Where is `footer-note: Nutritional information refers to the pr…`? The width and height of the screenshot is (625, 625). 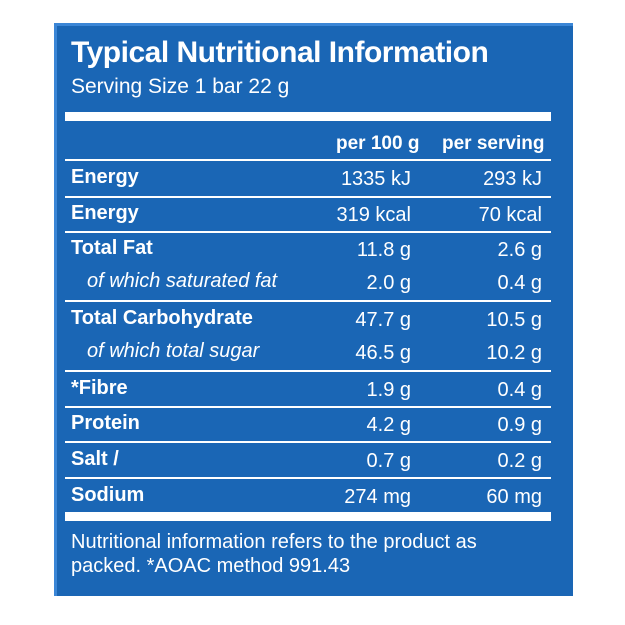 footer-note: Nutritional information refers to the pr… is located at coordinates (274, 554).